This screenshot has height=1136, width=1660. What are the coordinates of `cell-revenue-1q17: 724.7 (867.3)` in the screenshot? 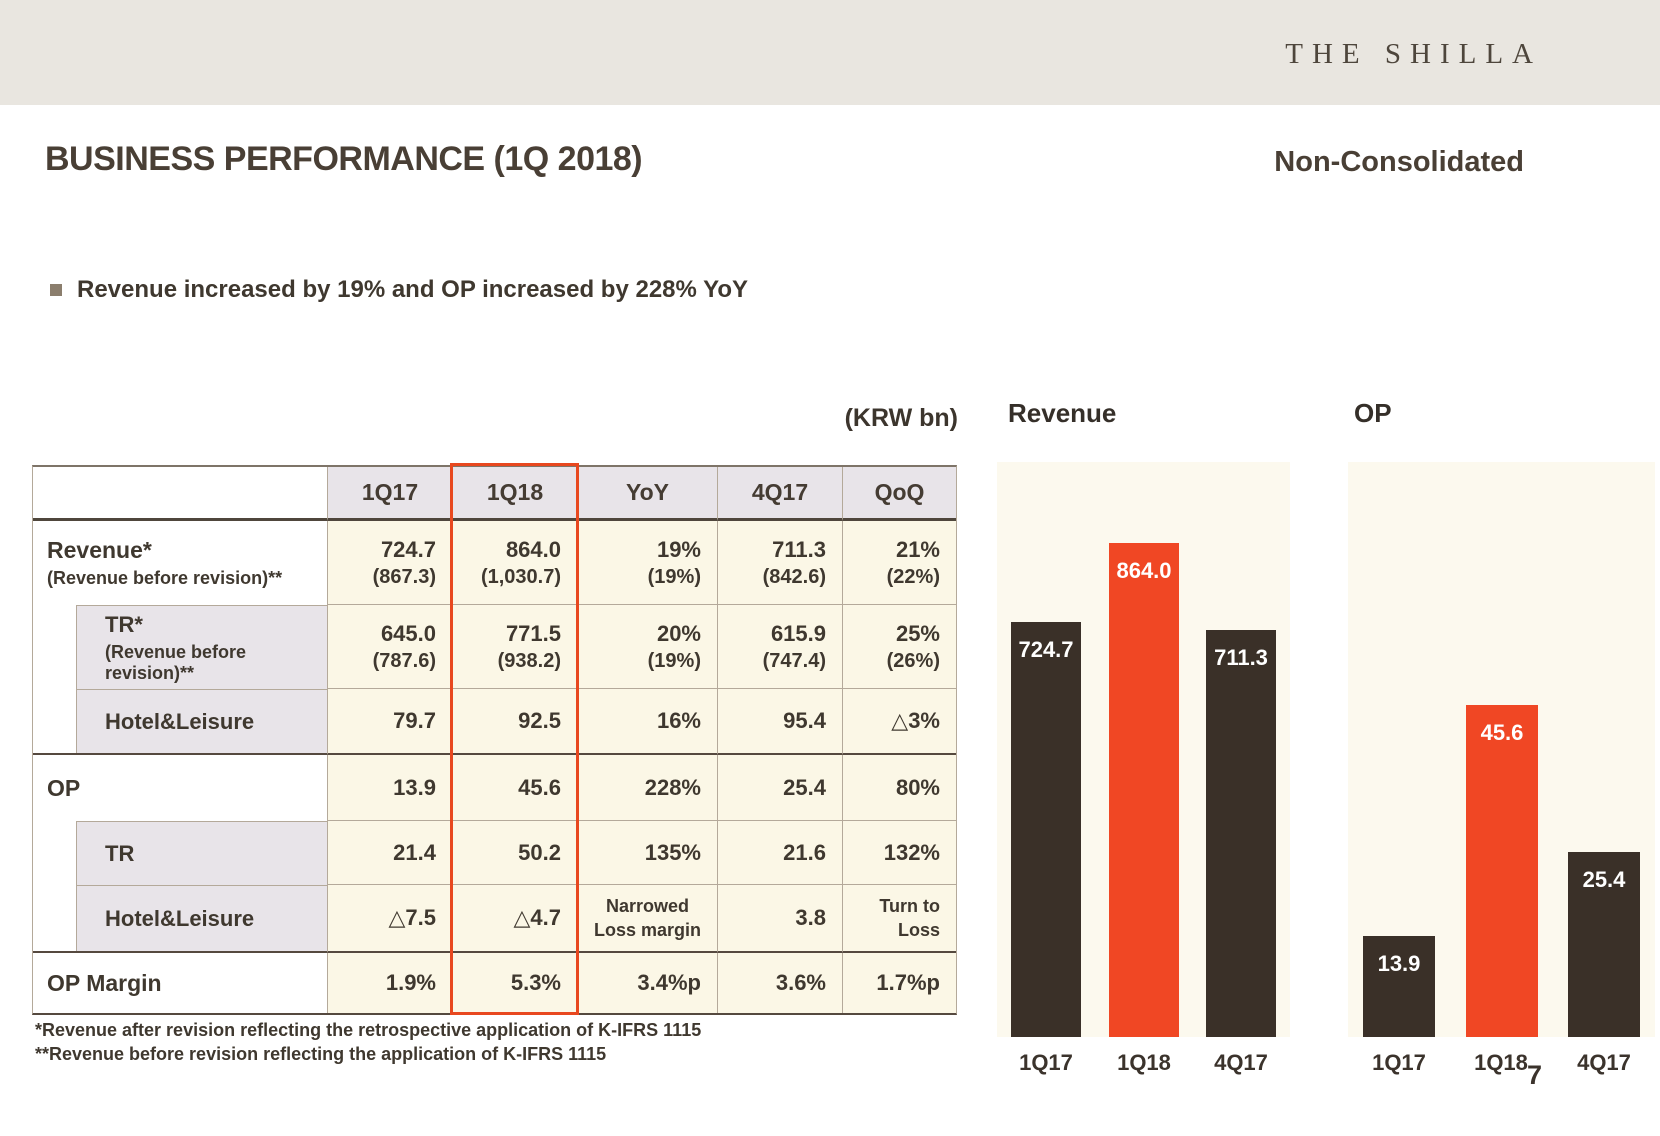 It's located at (390, 563).